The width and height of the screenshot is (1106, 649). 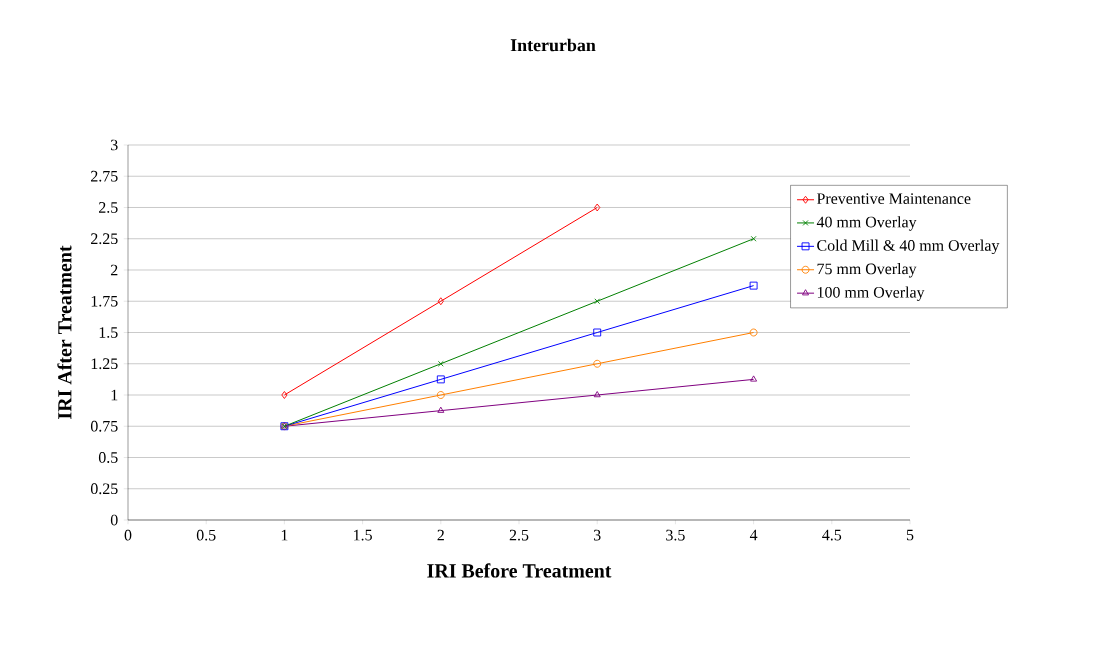 What do you see at coordinates (284, 535) in the screenshot?
I see `x-tick-label: 1` at bounding box center [284, 535].